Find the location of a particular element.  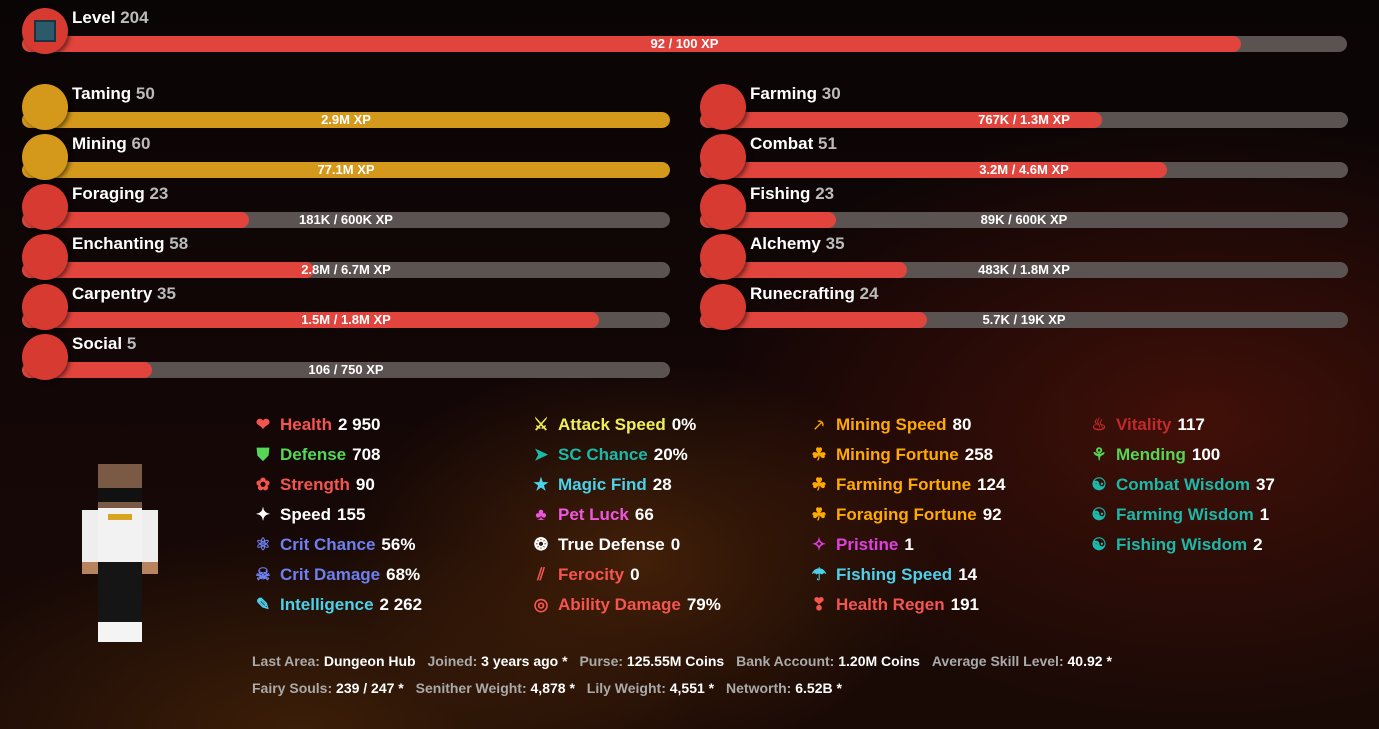

pencil-icon: ✎ is located at coordinates (263, 604).